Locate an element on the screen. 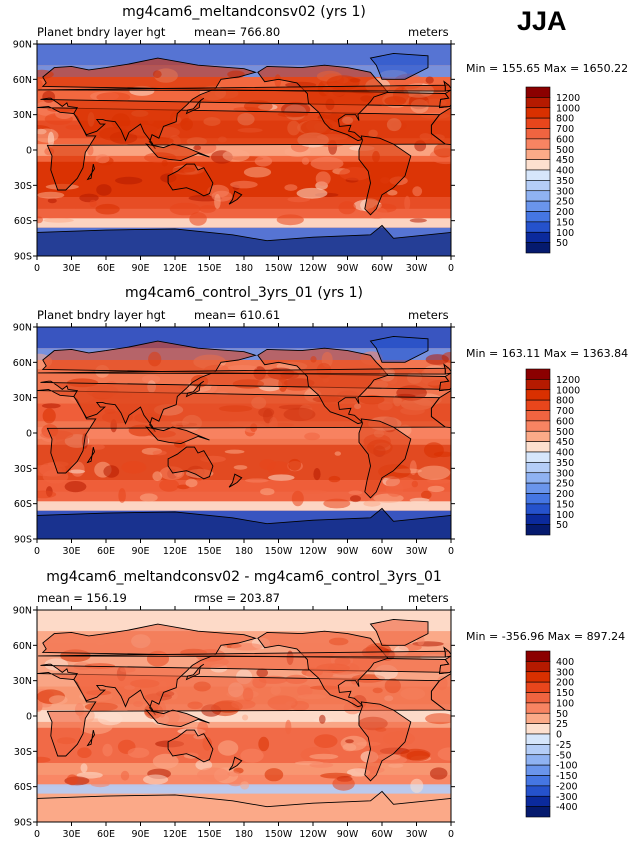 The height and width of the screenshot is (846, 644). colorbar-label: -400 is located at coordinates (567, 807).